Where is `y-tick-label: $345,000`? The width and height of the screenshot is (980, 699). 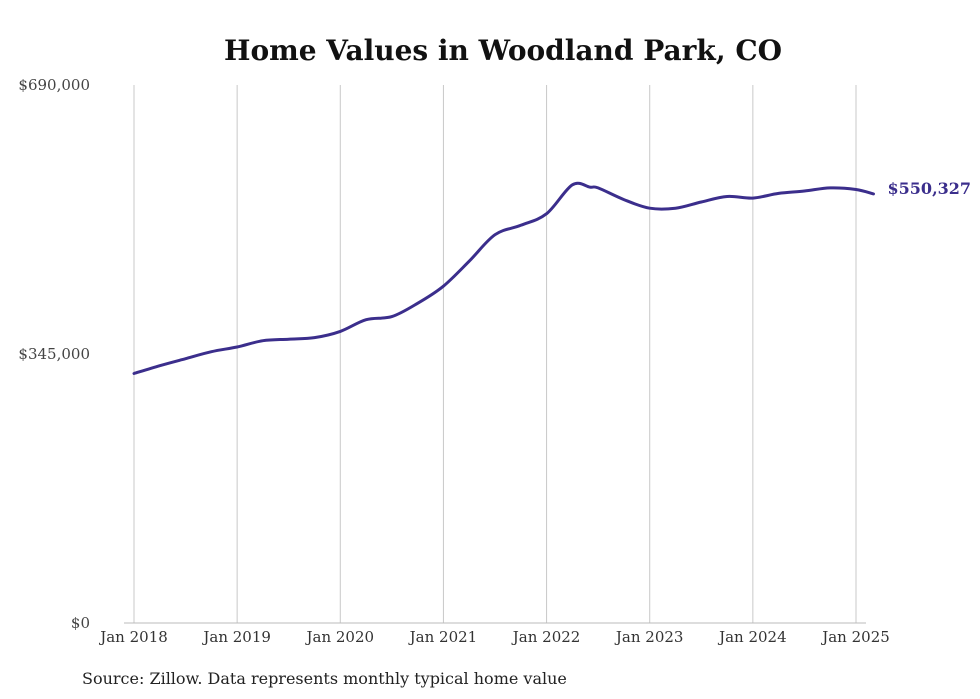
y-tick-label: $345,000 is located at coordinates (54, 354).